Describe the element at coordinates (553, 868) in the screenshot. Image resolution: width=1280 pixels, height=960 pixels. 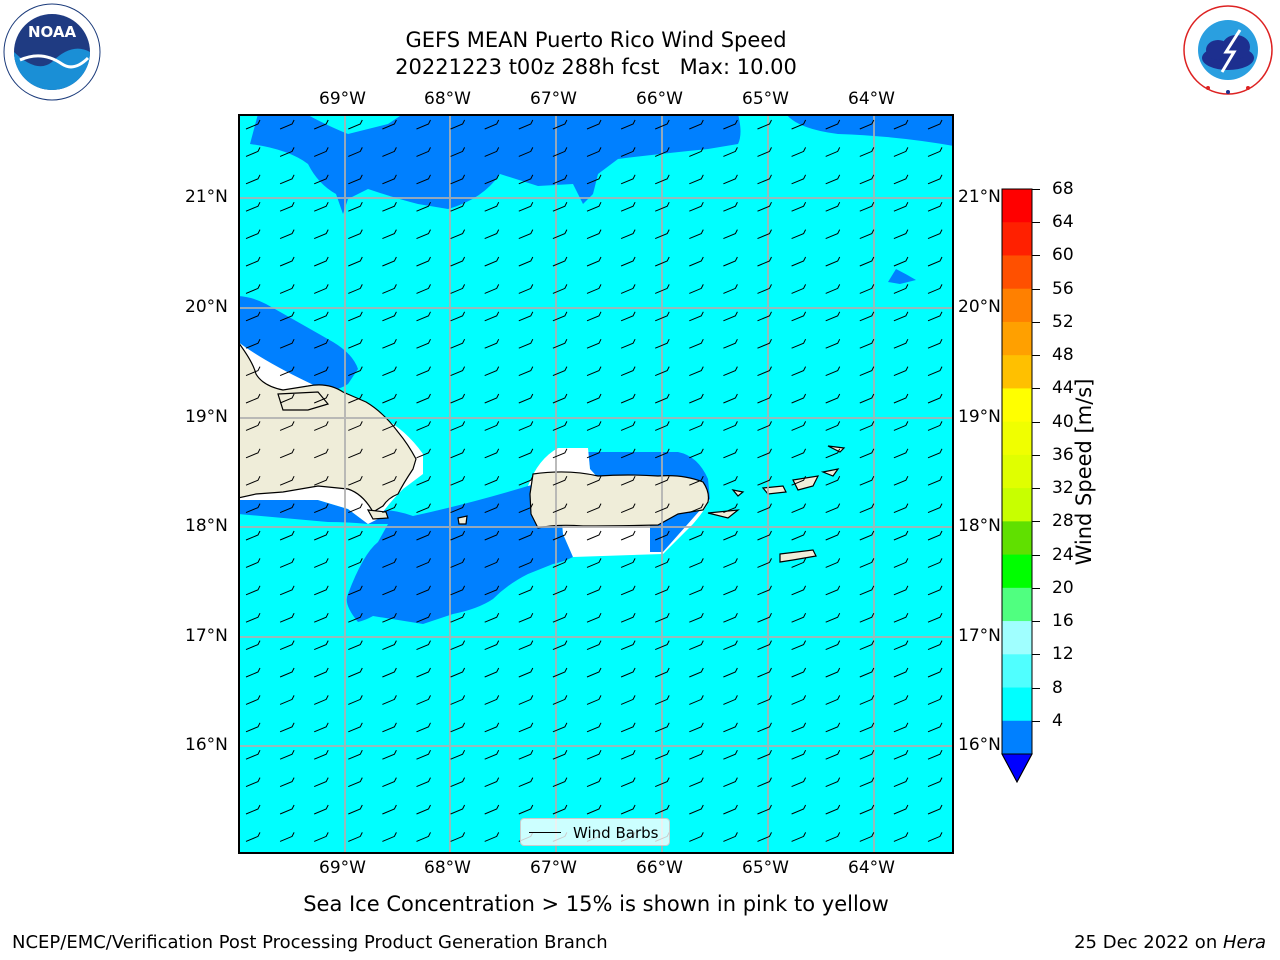
I see `lon-label-bottom: 67°W` at that location.